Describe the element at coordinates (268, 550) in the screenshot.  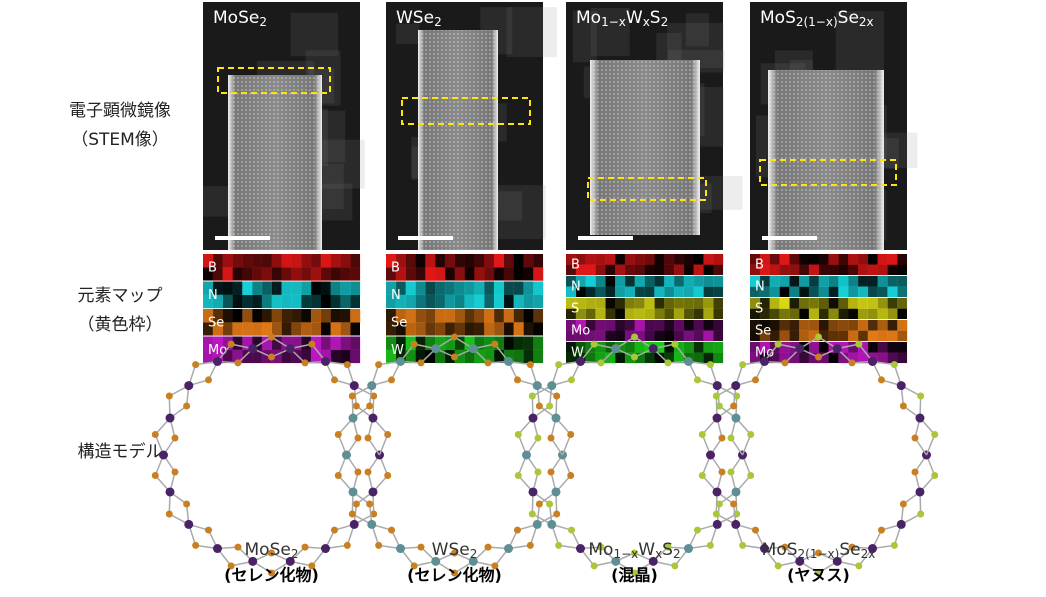
I see `name-part: MoSe` at that location.